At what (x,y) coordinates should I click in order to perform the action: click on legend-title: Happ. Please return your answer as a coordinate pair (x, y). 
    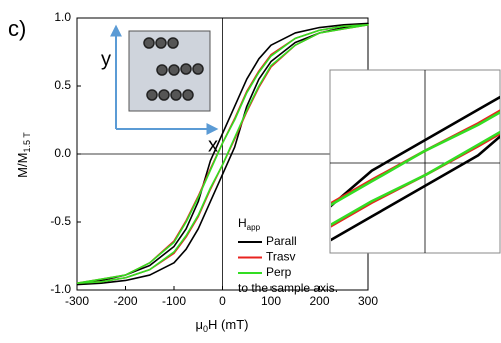
    Looking at the image, I should click on (249, 224).